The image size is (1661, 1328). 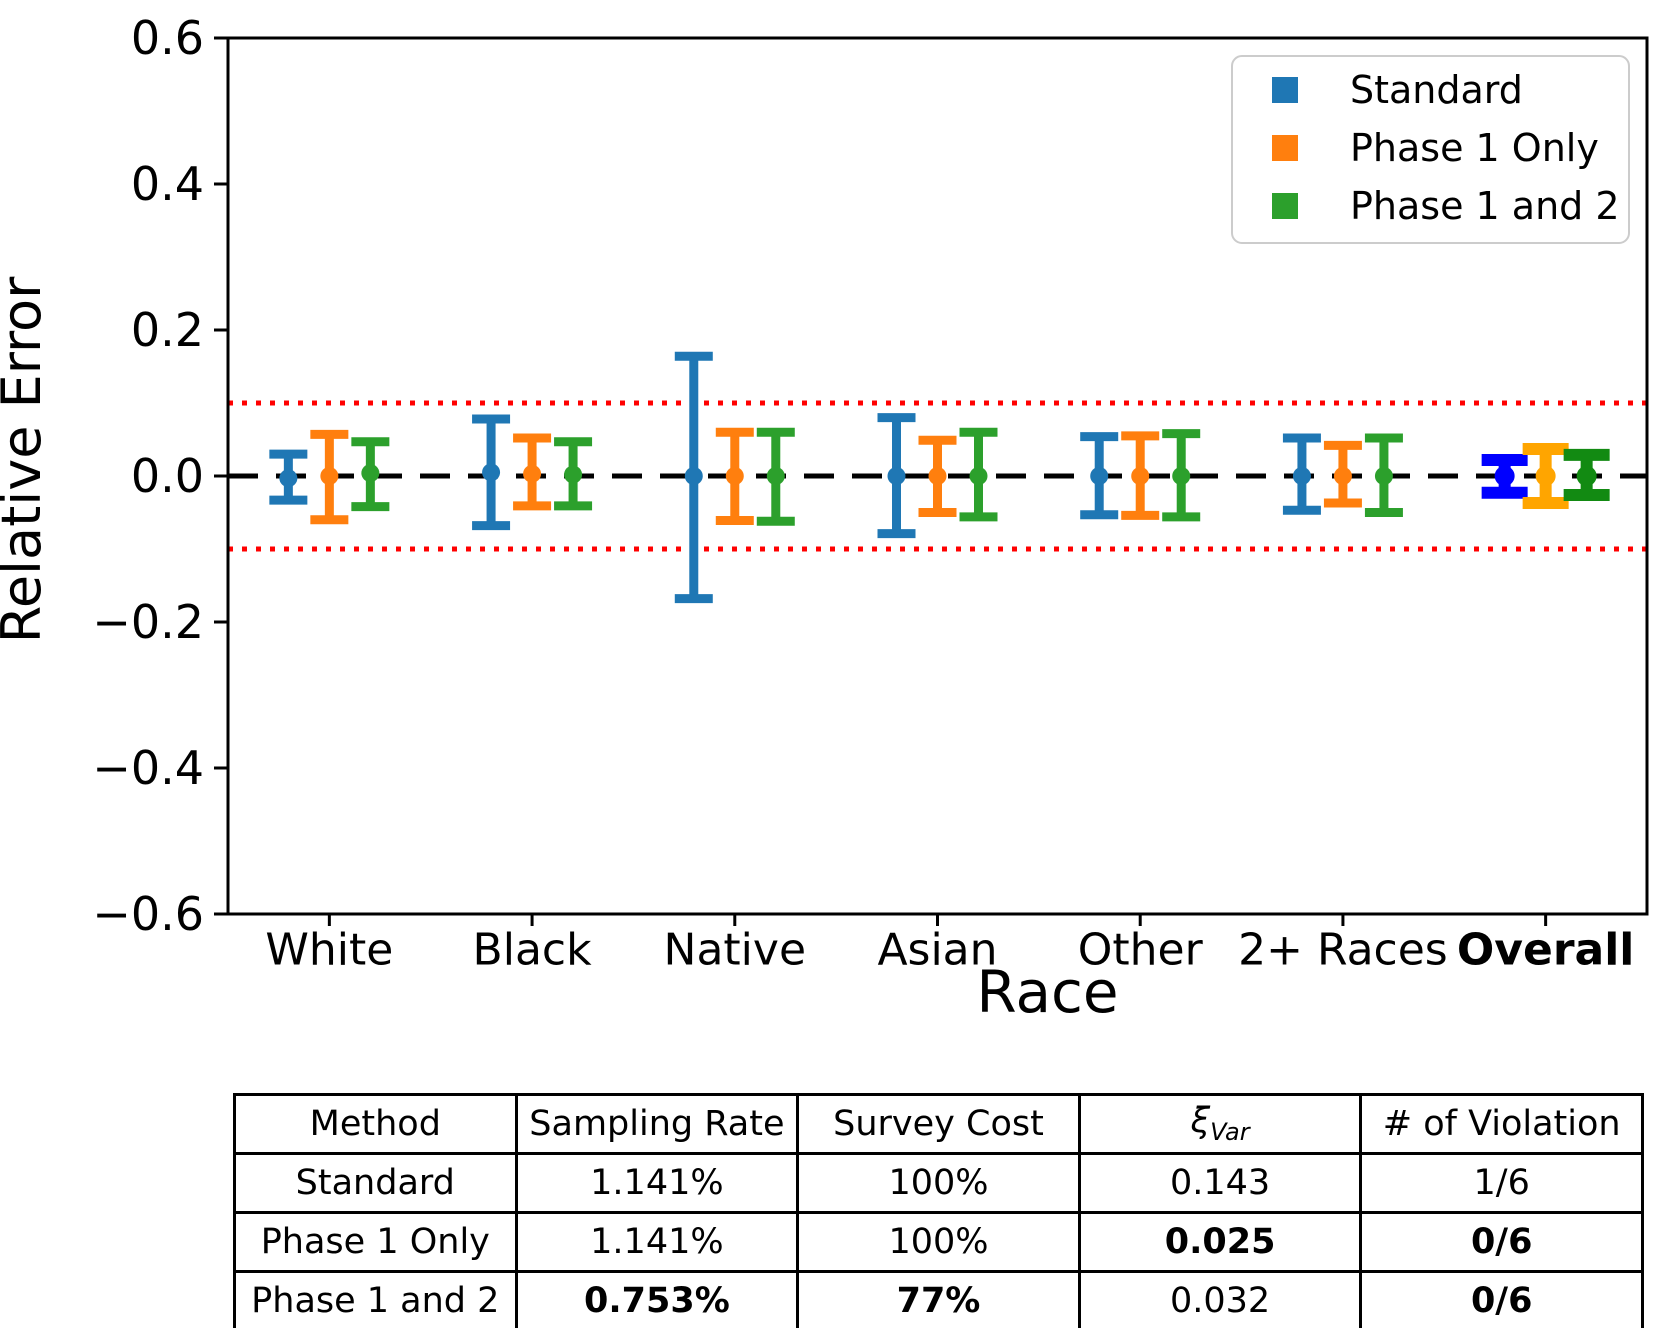 I want to click on errorbar-white-standard, so click(x=288, y=477).